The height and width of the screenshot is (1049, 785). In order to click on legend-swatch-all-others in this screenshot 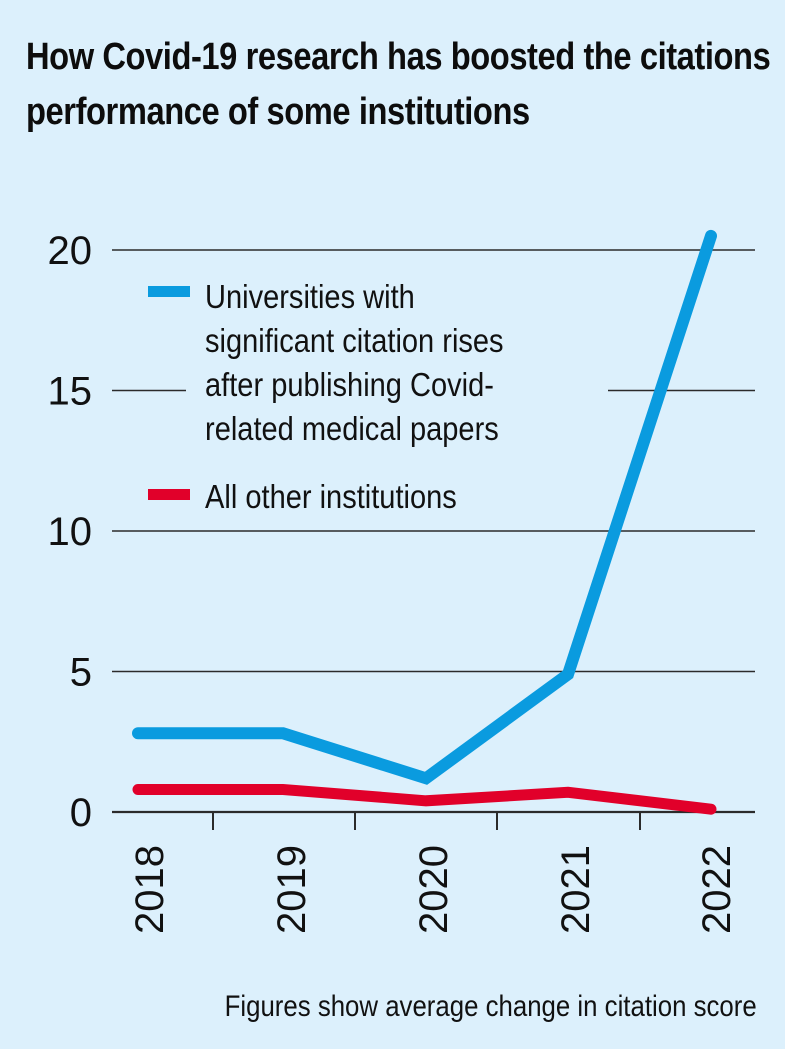, I will do `click(169, 494)`.